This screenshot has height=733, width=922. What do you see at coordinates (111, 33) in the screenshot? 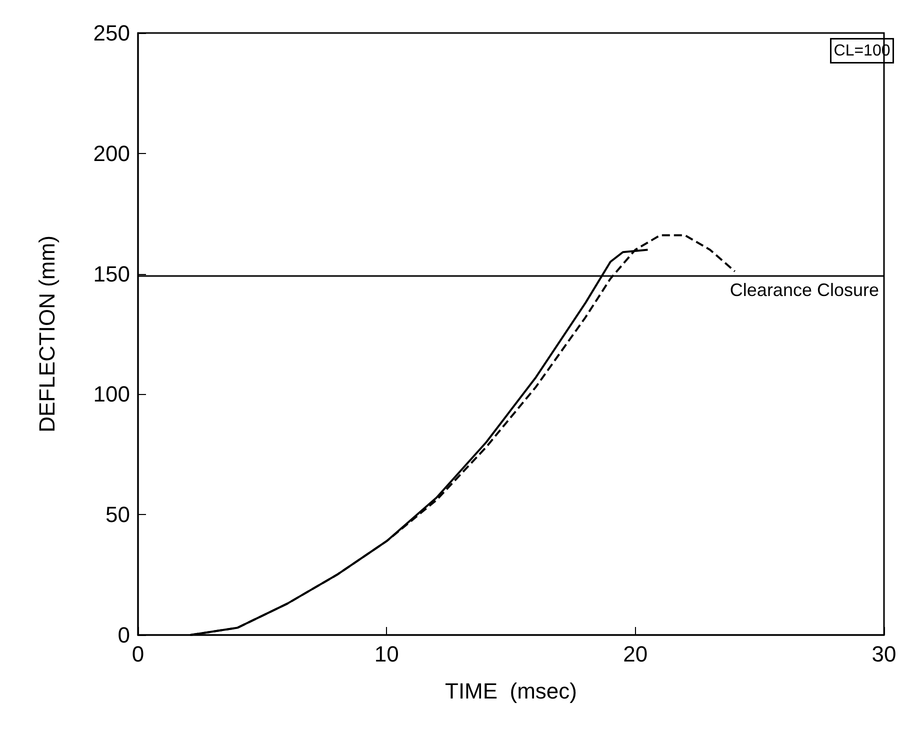
I see `y-tick-label: 250` at bounding box center [111, 33].